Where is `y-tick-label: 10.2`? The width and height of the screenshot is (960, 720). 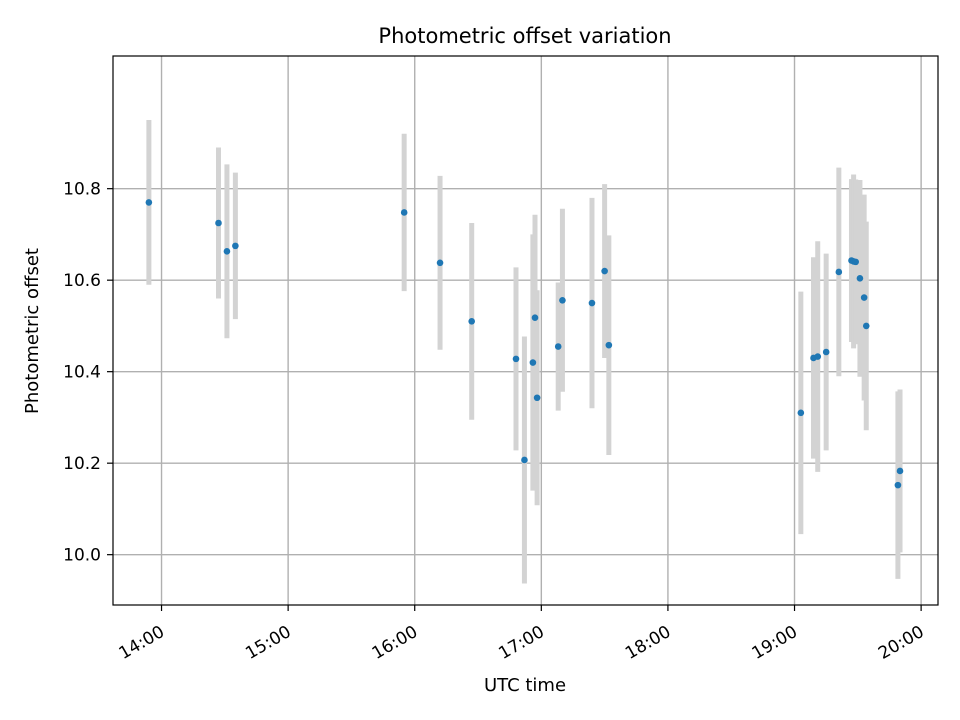 y-tick-label: 10.2 is located at coordinates (82, 464).